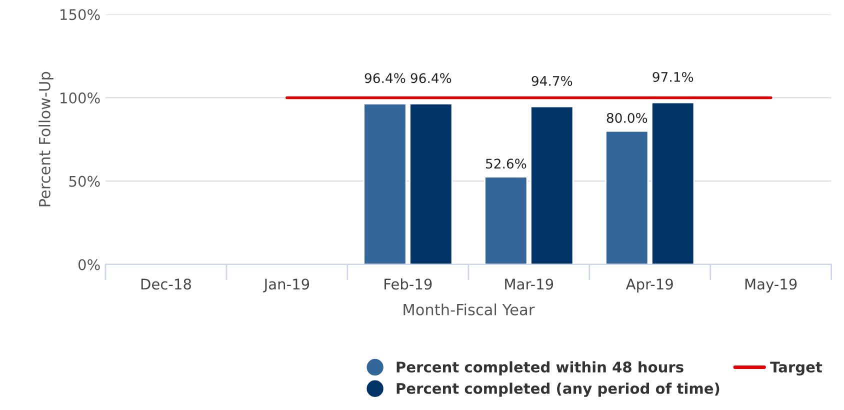 This screenshot has width=844, height=410. What do you see at coordinates (89, 264) in the screenshot?
I see `y-tick-label: 0%` at bounding box center [89, 264].